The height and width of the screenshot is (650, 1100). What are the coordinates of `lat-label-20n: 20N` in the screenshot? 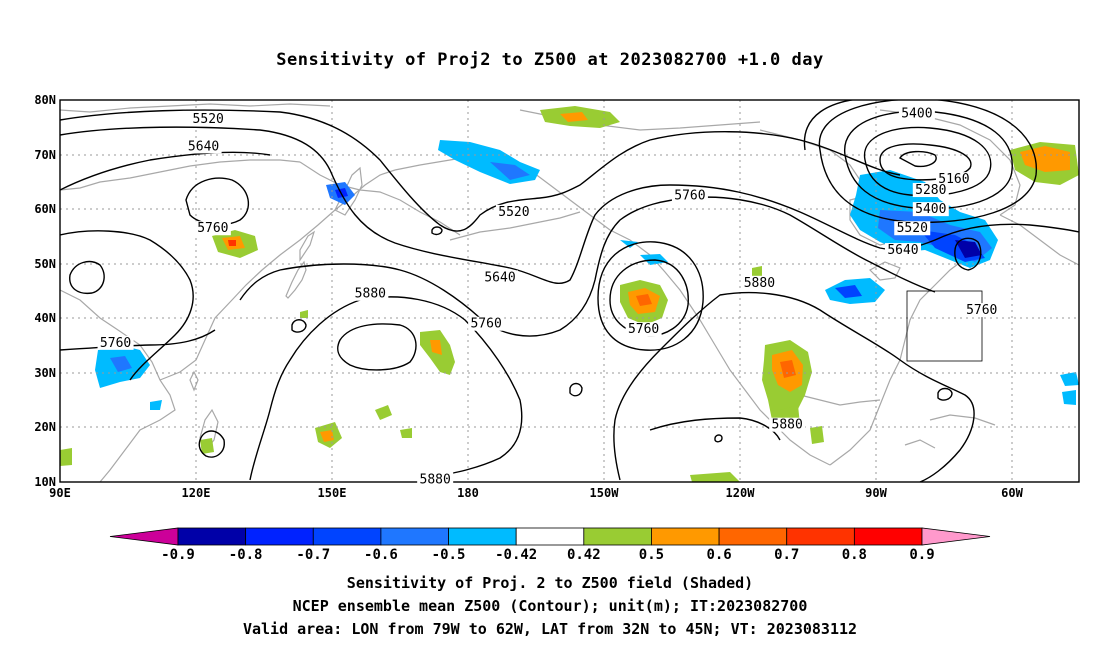 It's located at (45, 427).